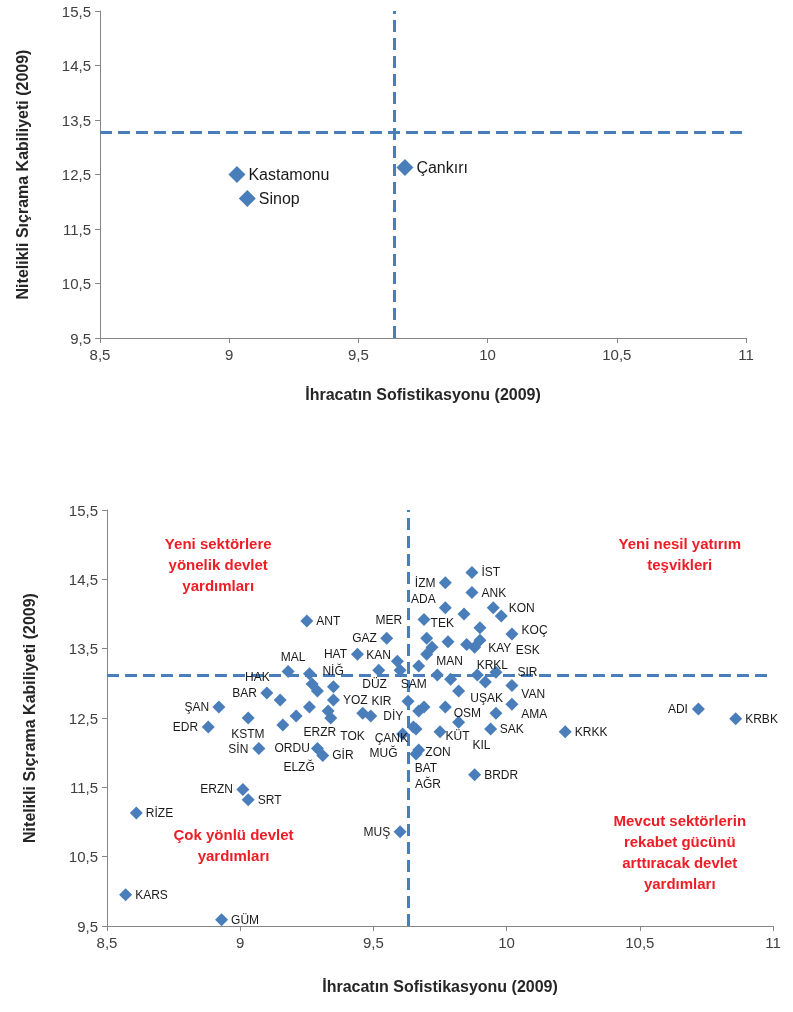 The image size is (793, 1012). Describe the element at coordinates (364, 638) in the screenshot. I see `annotation: GAZ` at that location.